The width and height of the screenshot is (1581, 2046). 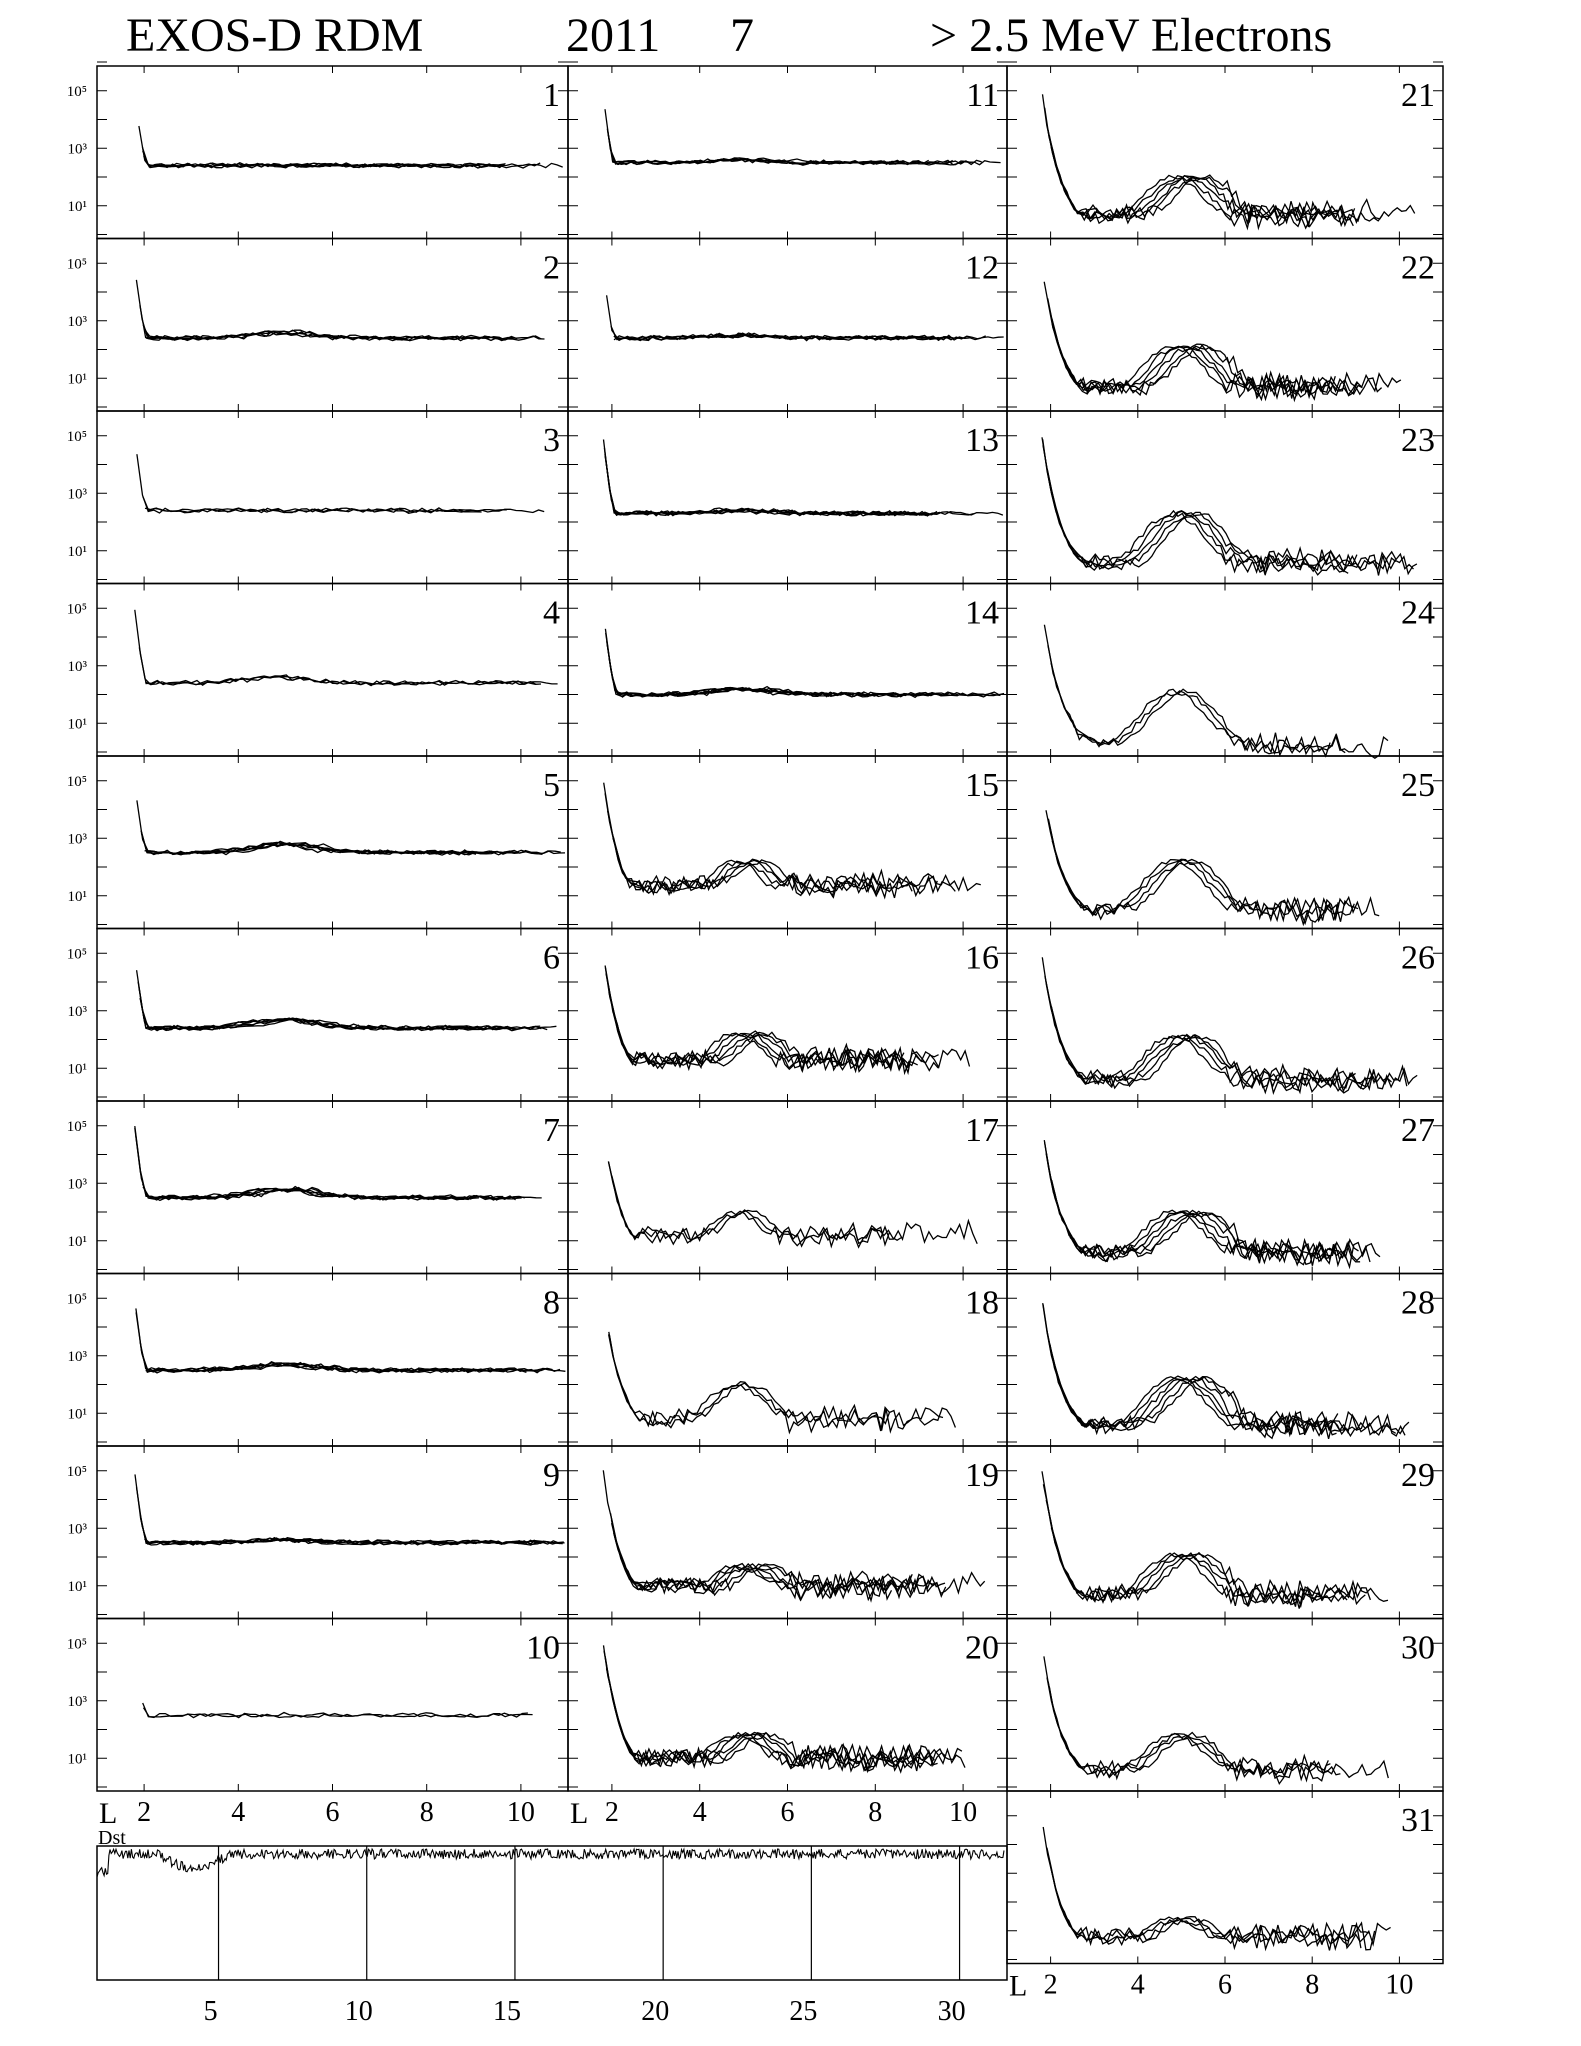 What do you see at coordinates (551, 785) in the screenshot?
I see `day-number: 5` at bounding box center [551, 785].